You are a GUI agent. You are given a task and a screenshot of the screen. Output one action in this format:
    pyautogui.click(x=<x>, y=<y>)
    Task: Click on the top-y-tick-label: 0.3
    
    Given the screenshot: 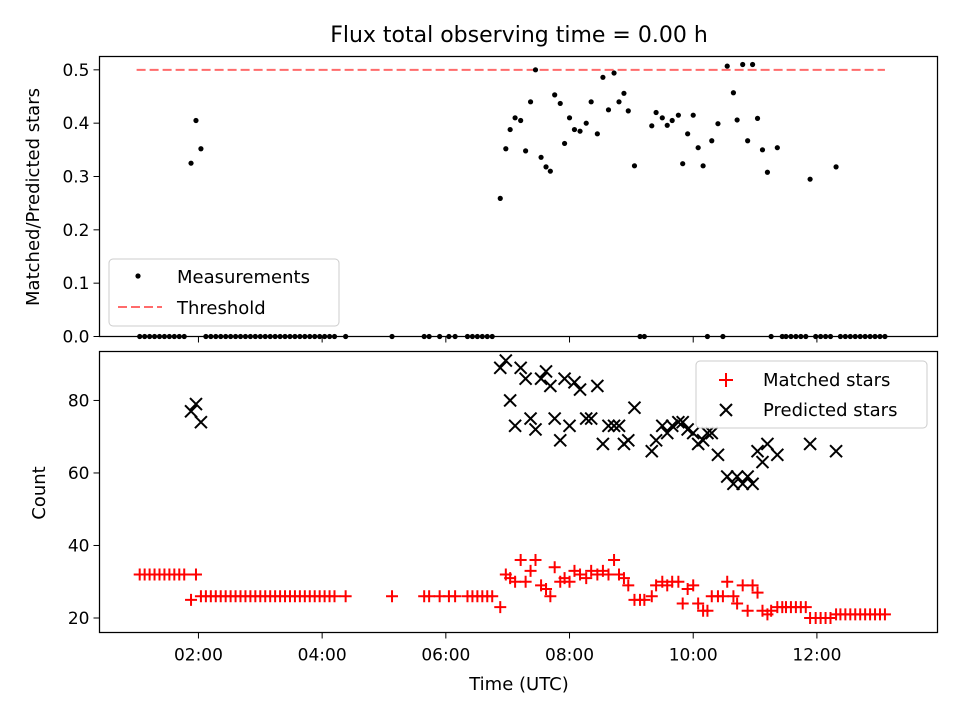 What is the action you would take?
    pyautogui.click(x=75, y=178)
    